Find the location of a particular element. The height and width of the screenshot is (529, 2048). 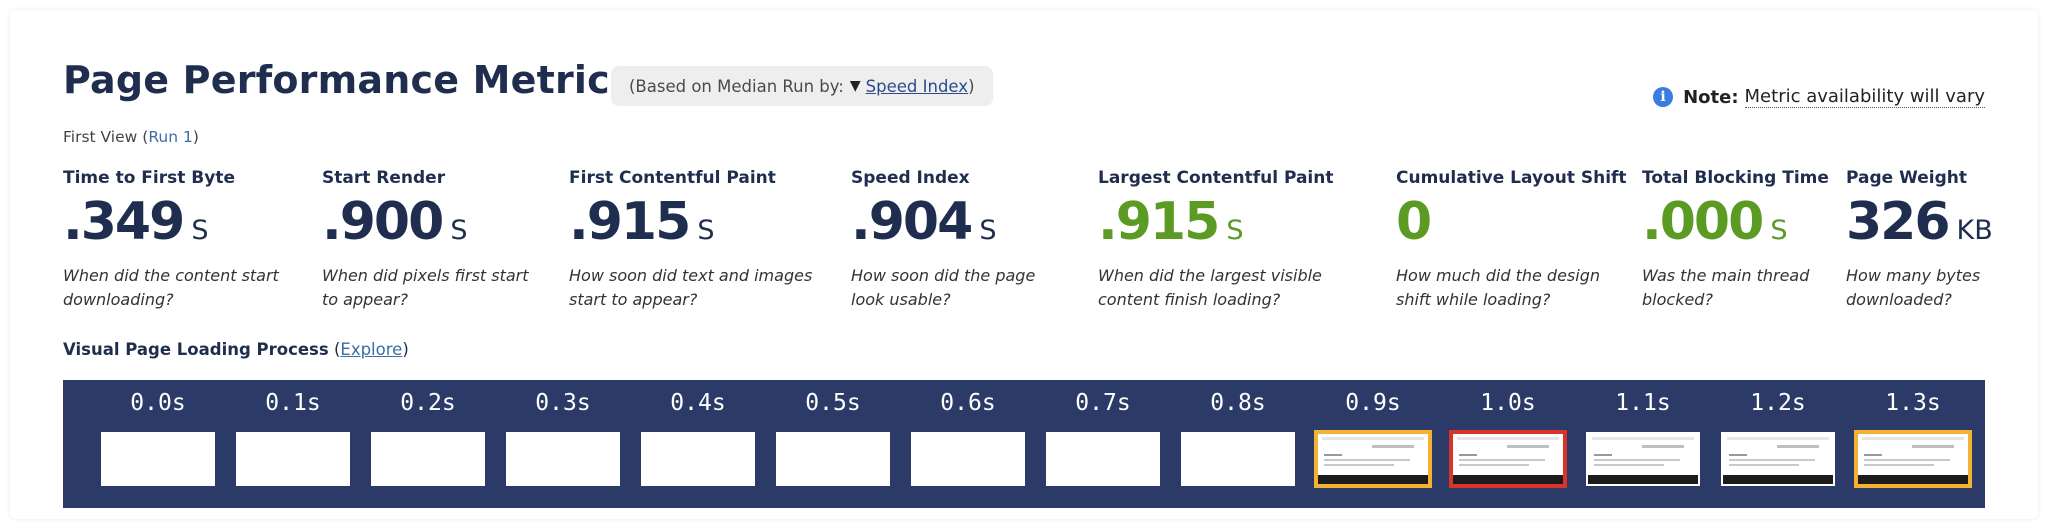

frame-timestamp: 1.0s is located at coordinates (1508, 403).